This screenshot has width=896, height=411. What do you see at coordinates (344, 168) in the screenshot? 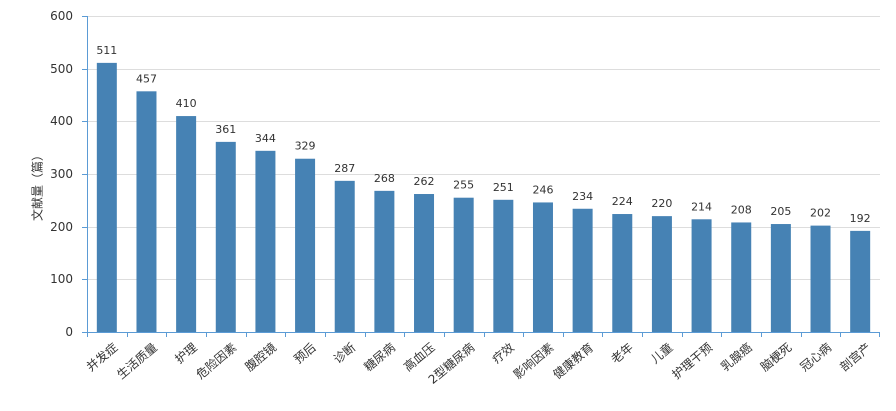
I see `bar-value-label: 287` at bounding box center [344, 168].